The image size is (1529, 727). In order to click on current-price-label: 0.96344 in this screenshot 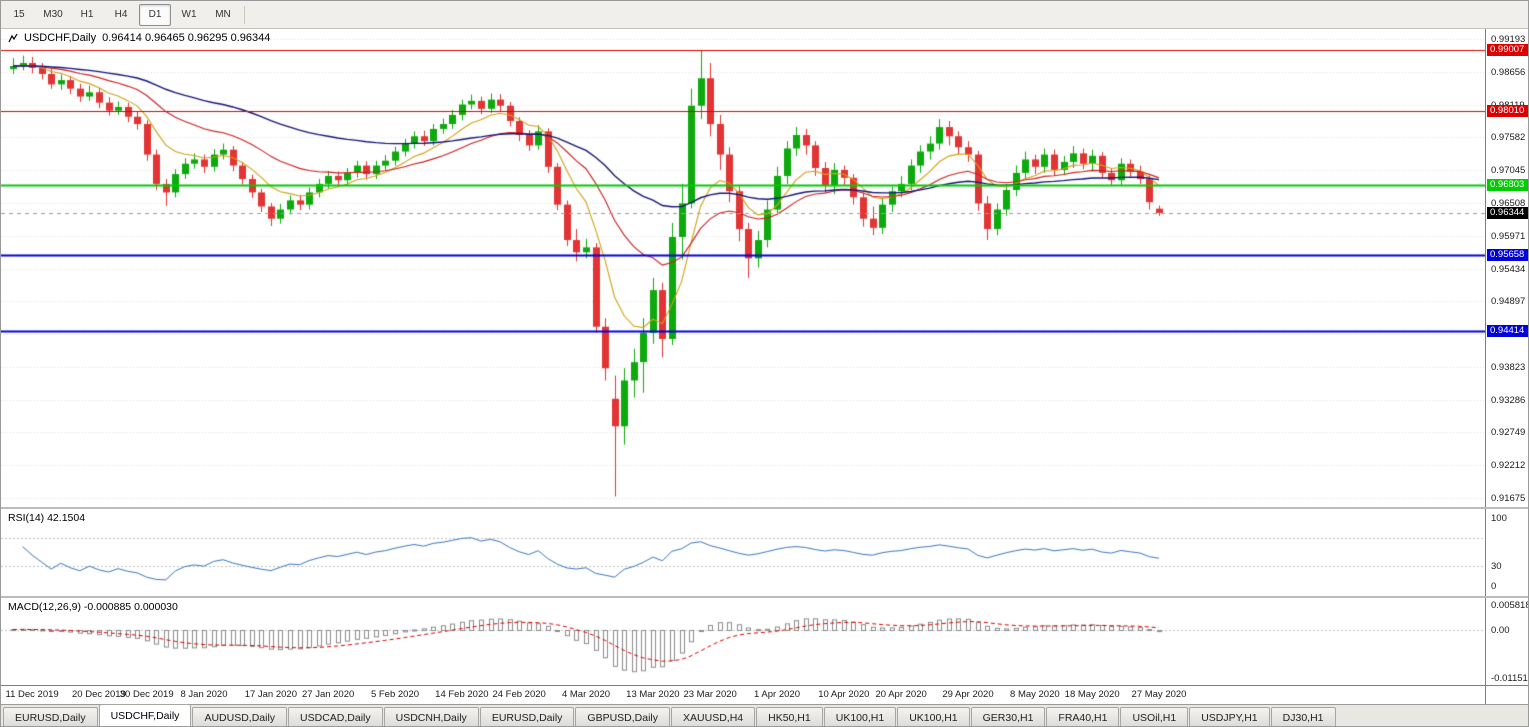, I will do `click(1507, 212)`.